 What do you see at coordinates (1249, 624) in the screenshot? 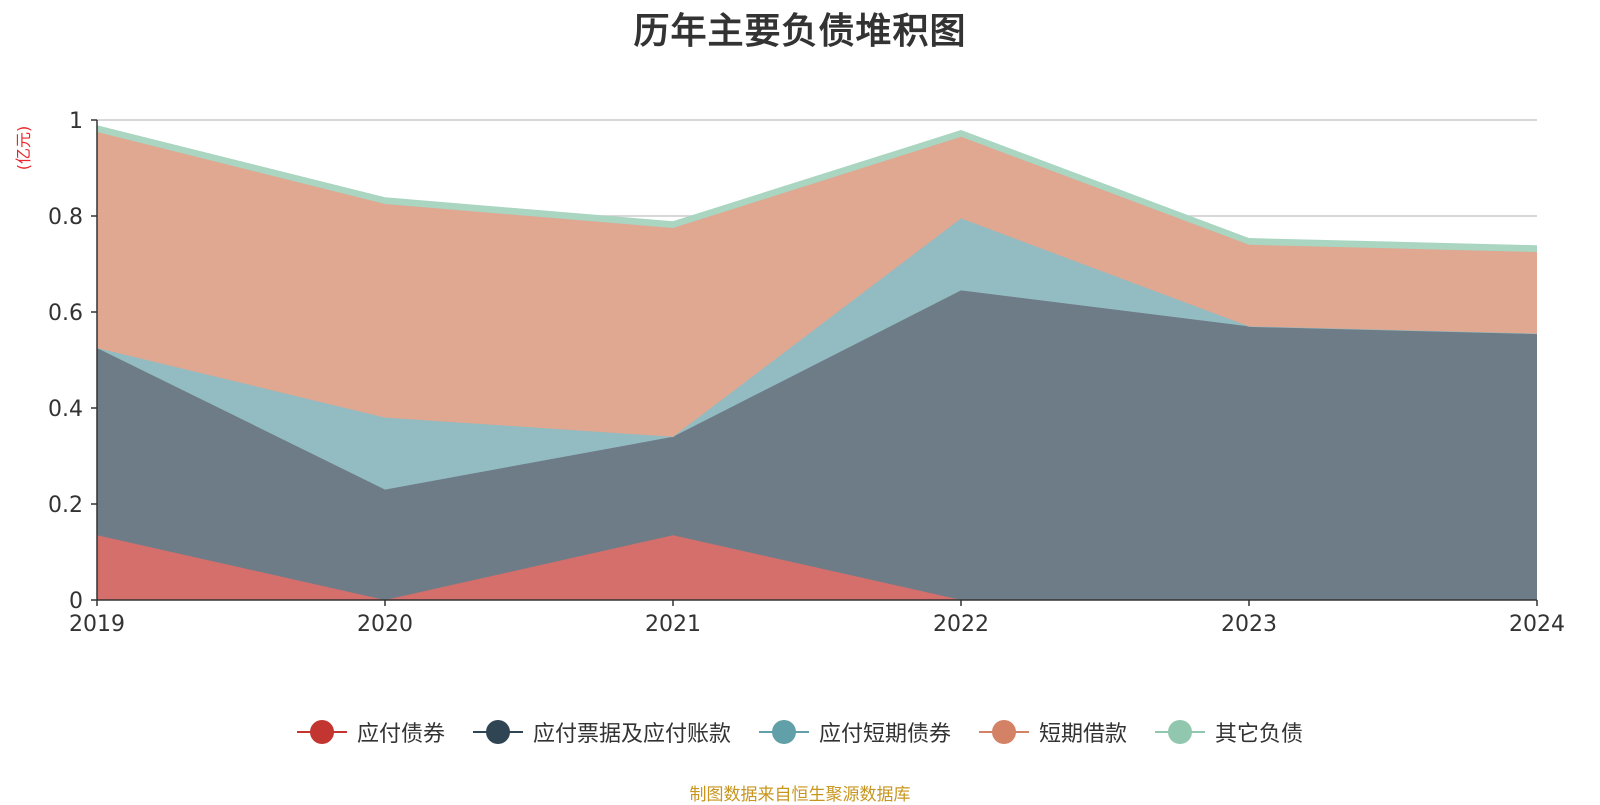
I see `x-tick-label: 2023` at bounding box center [1249, 624].